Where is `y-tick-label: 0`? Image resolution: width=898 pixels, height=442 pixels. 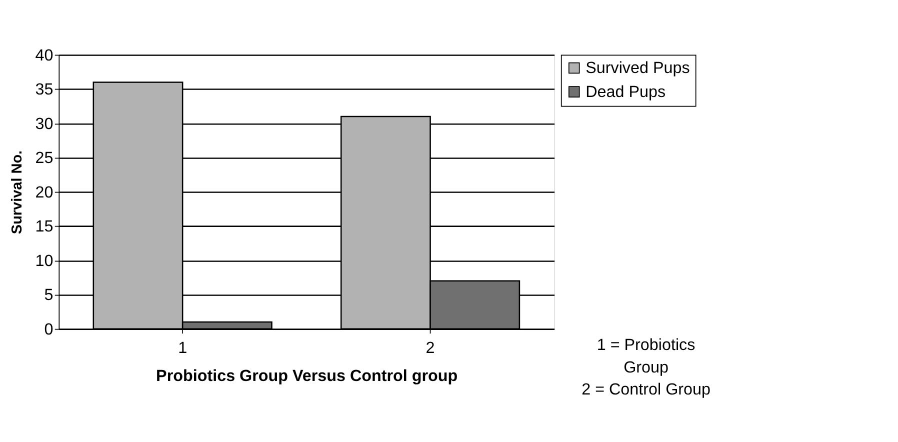
y-tick-label: 0 is located at coordinates (49, 329).